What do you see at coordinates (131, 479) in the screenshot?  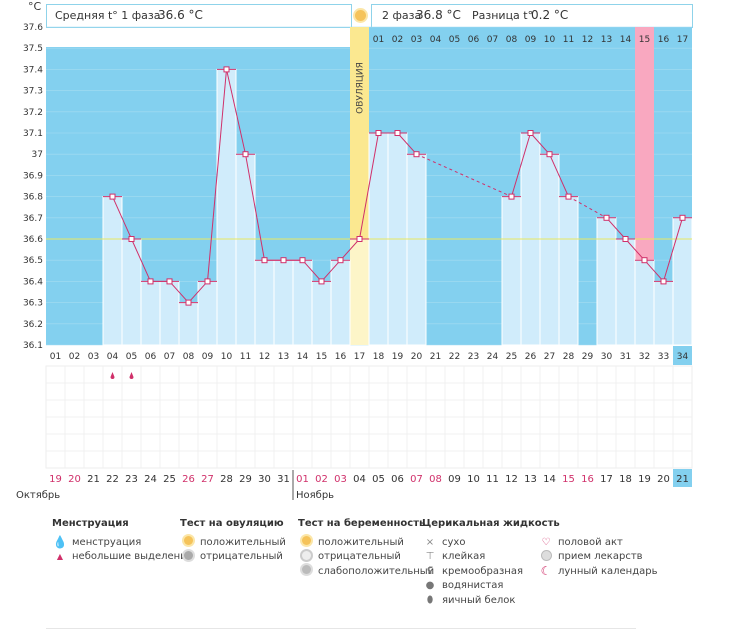 I see `calendar-date-label: 23` at bounding box center [131, 479].